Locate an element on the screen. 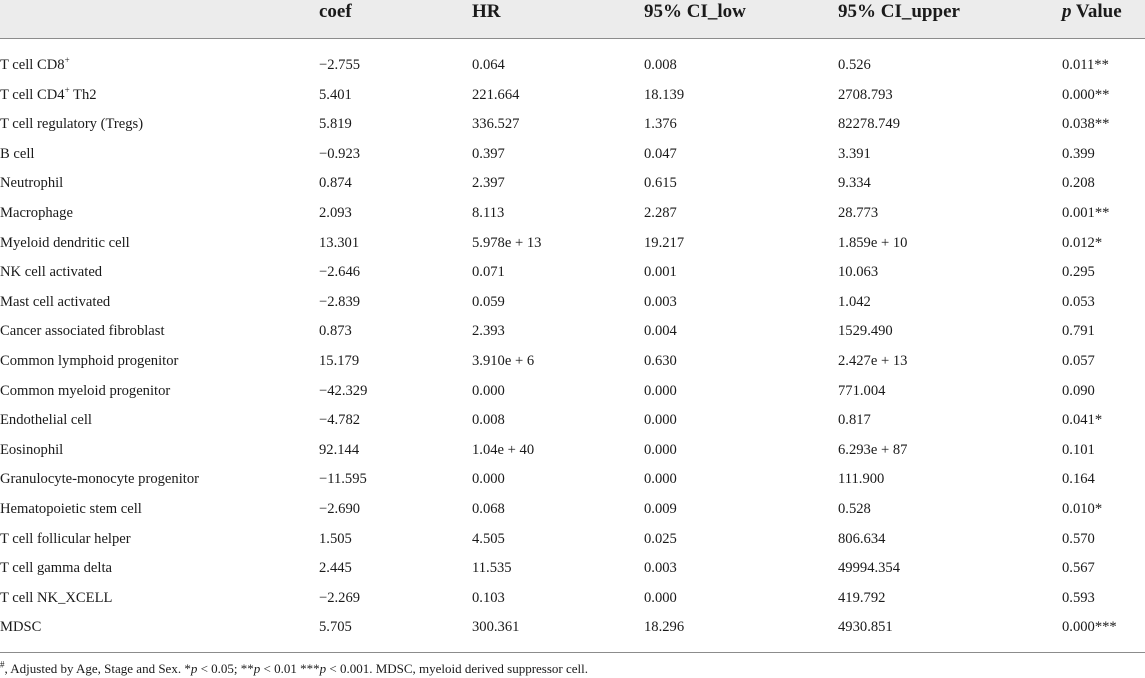  cell-ci-upper: 771.004 is located at coordinates (862, 390).